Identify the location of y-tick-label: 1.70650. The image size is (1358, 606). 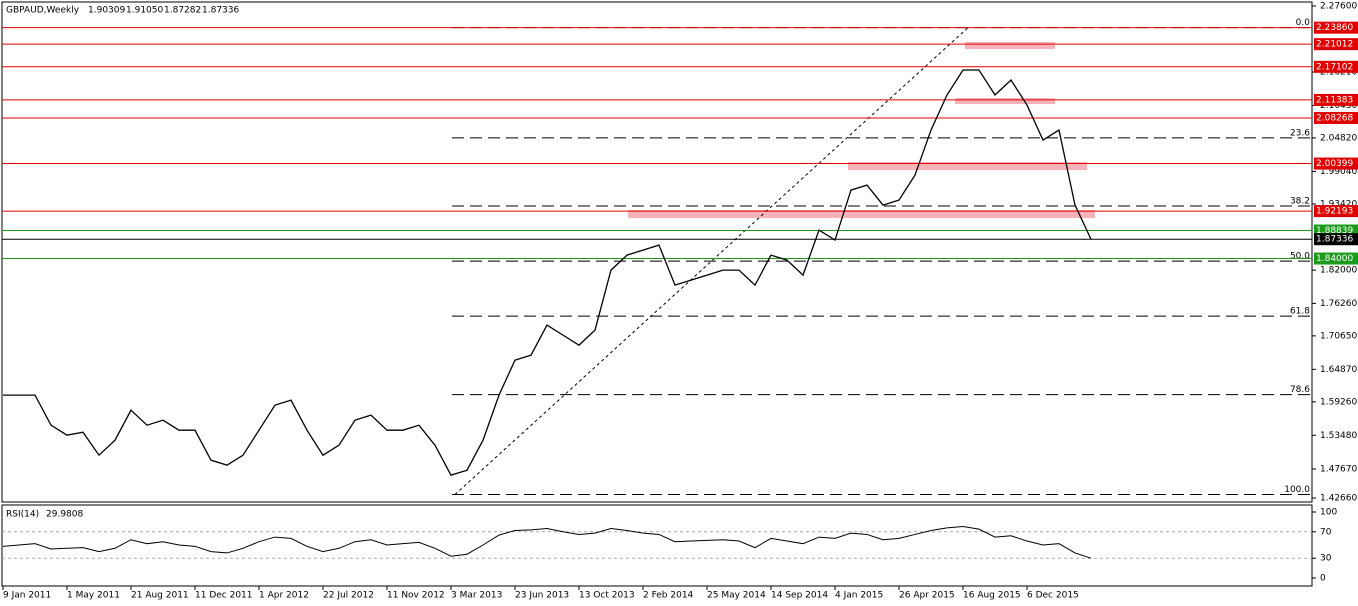
(1338, 336).